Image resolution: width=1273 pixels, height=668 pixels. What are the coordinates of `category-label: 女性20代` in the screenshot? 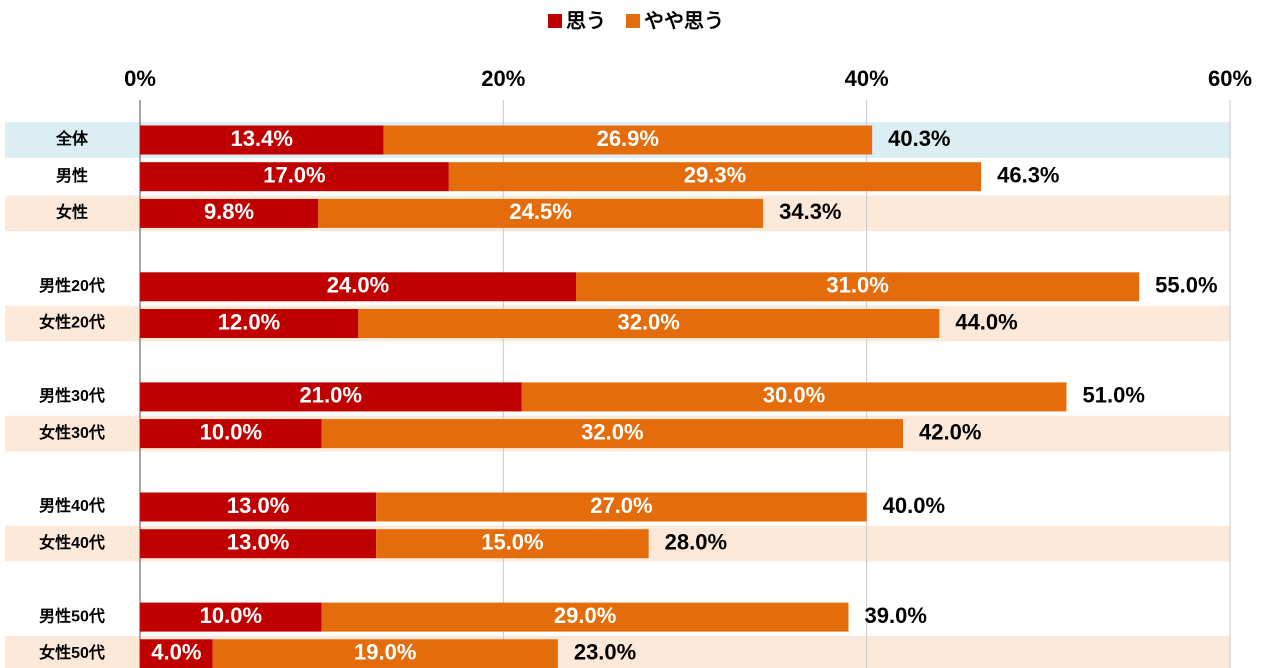 It's located at (72, 322).